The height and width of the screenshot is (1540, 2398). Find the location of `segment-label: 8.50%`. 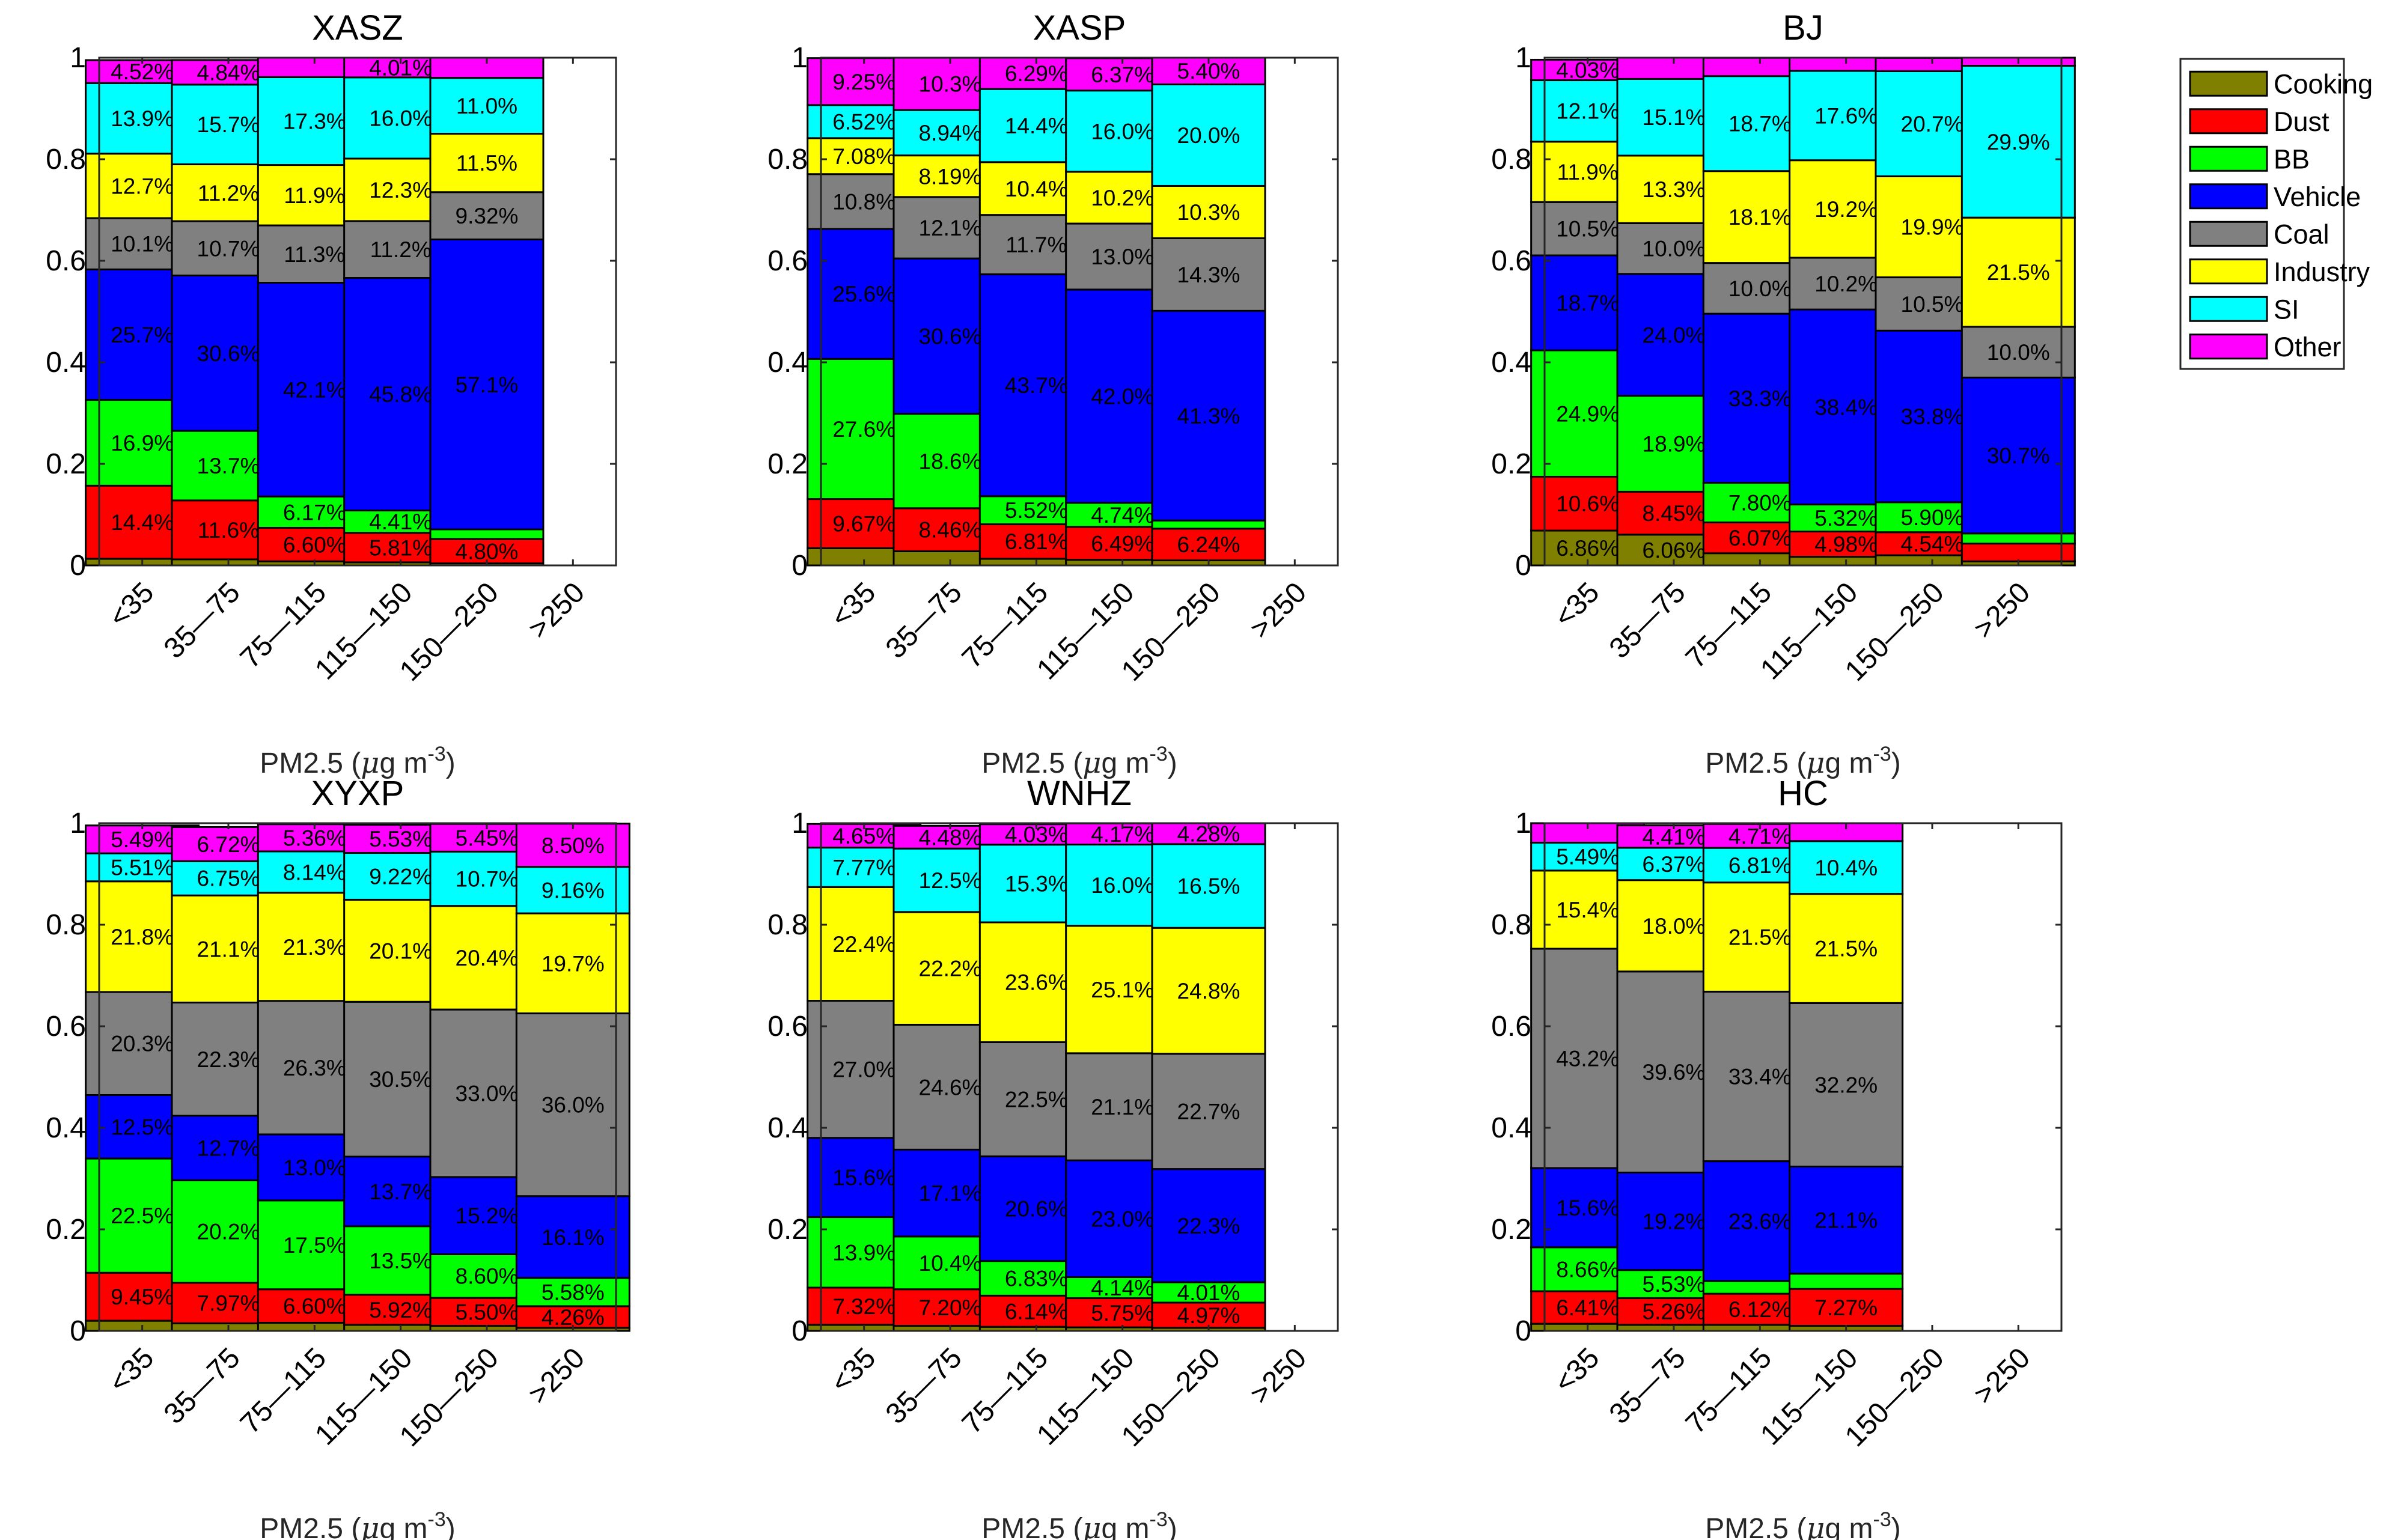

segment-label: 8.50% is located at coordinates (573, 846).